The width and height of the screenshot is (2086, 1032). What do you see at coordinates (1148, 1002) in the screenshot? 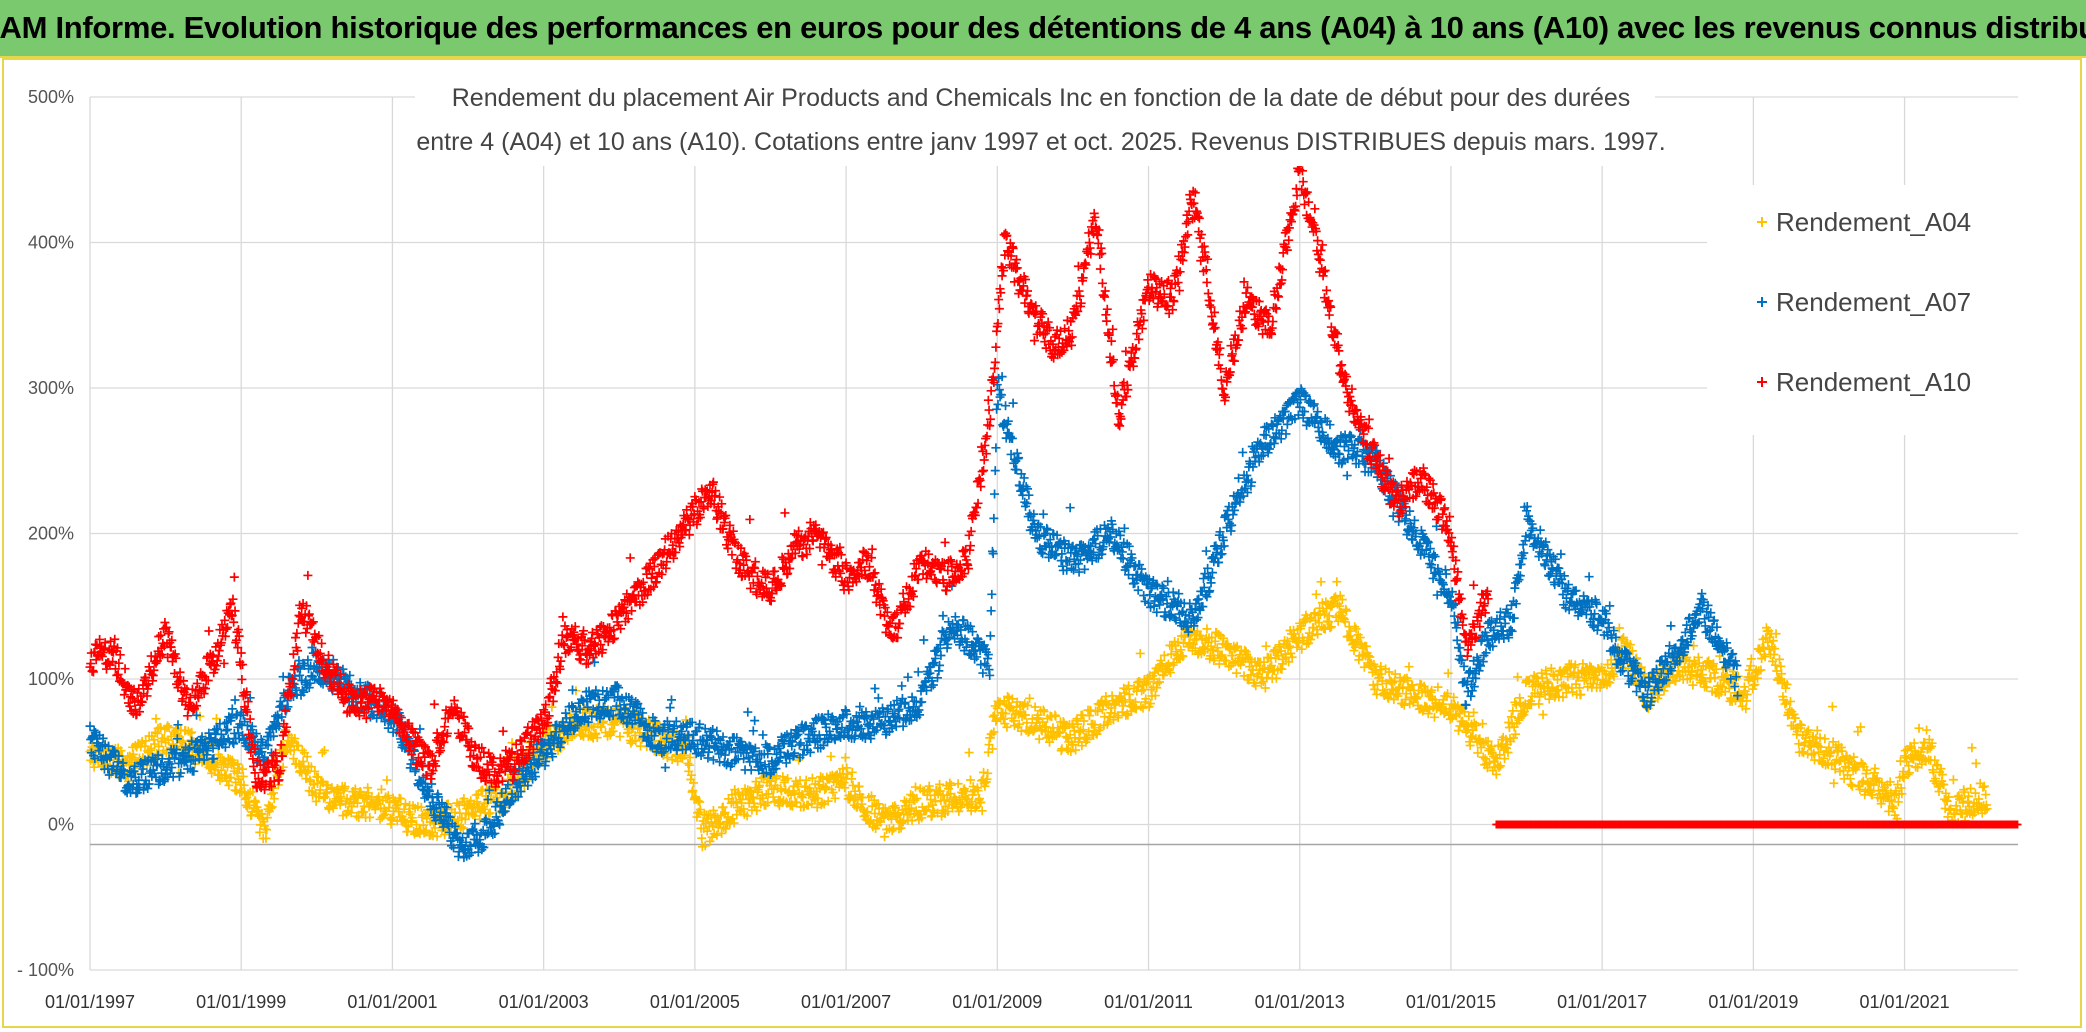
I see `x-tick-label: 01/01/2011` at bounding box center [1148, 1002].